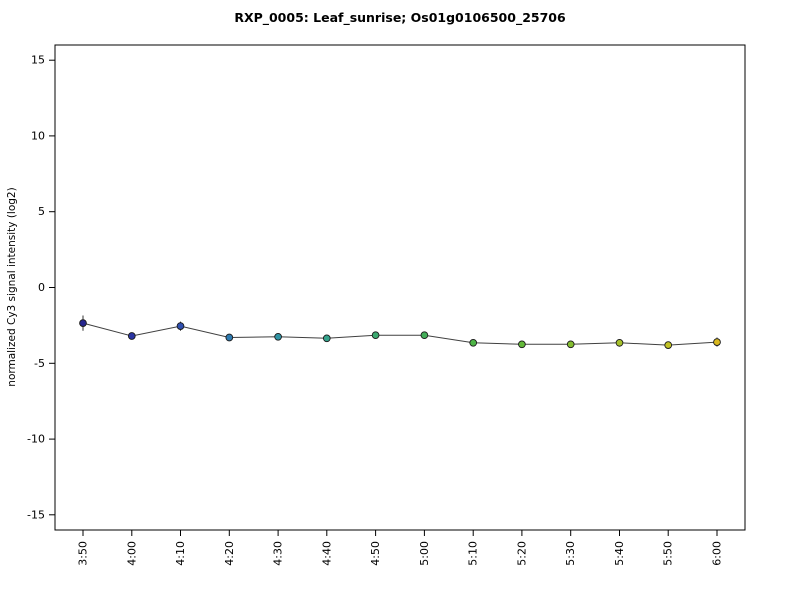 Image resolution: width=800 pixels, height=600 pixels. What do you see at coordinates (180, 553) in the screenshot?
I see `x-tick-label: 4:10` at bounding box center [180, 553].